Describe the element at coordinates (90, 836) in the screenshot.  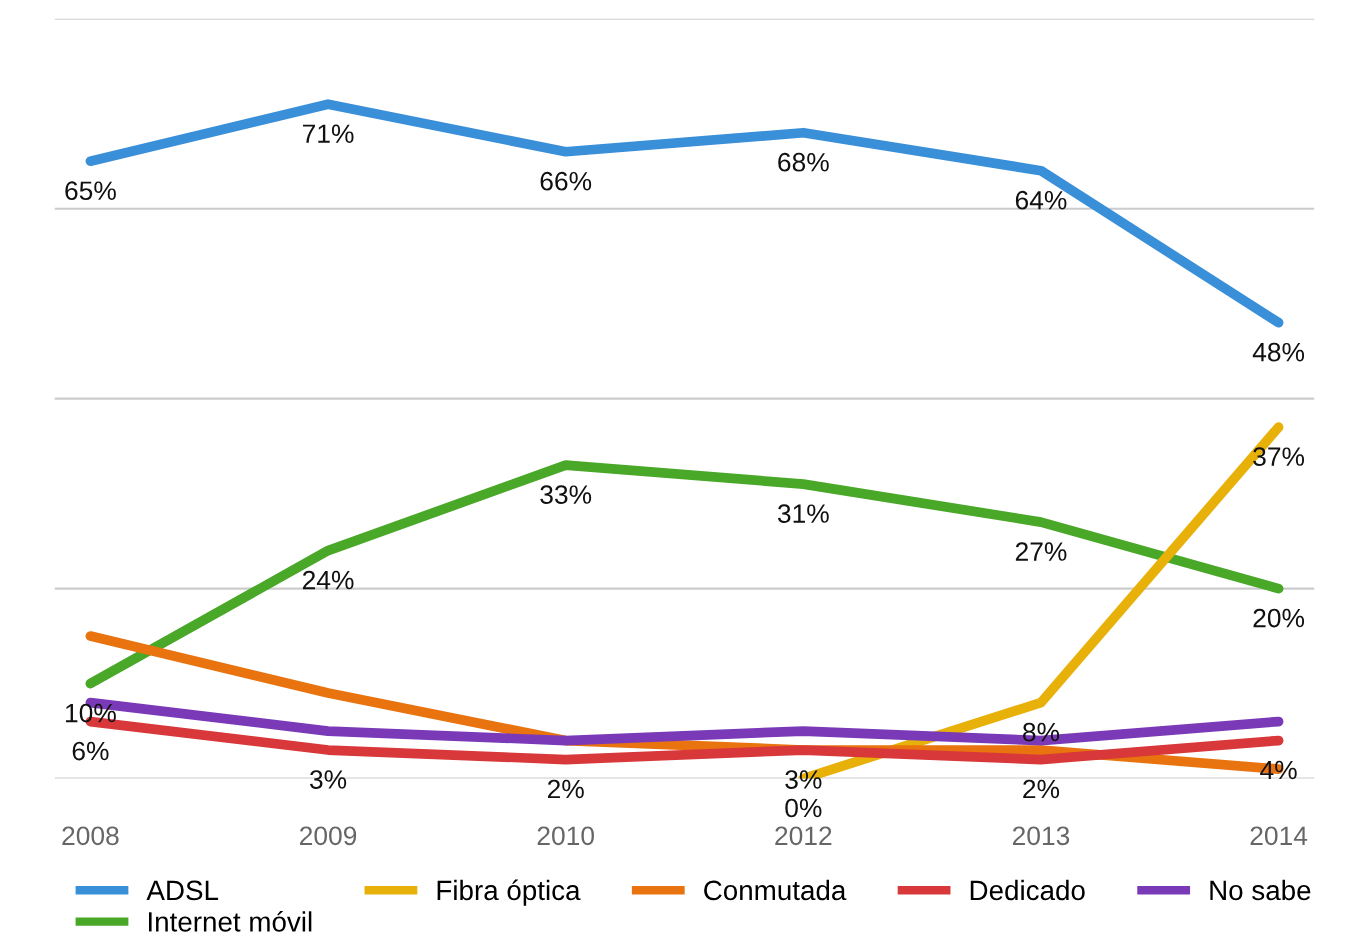
I see `x-tick-label: 2008` at that location.